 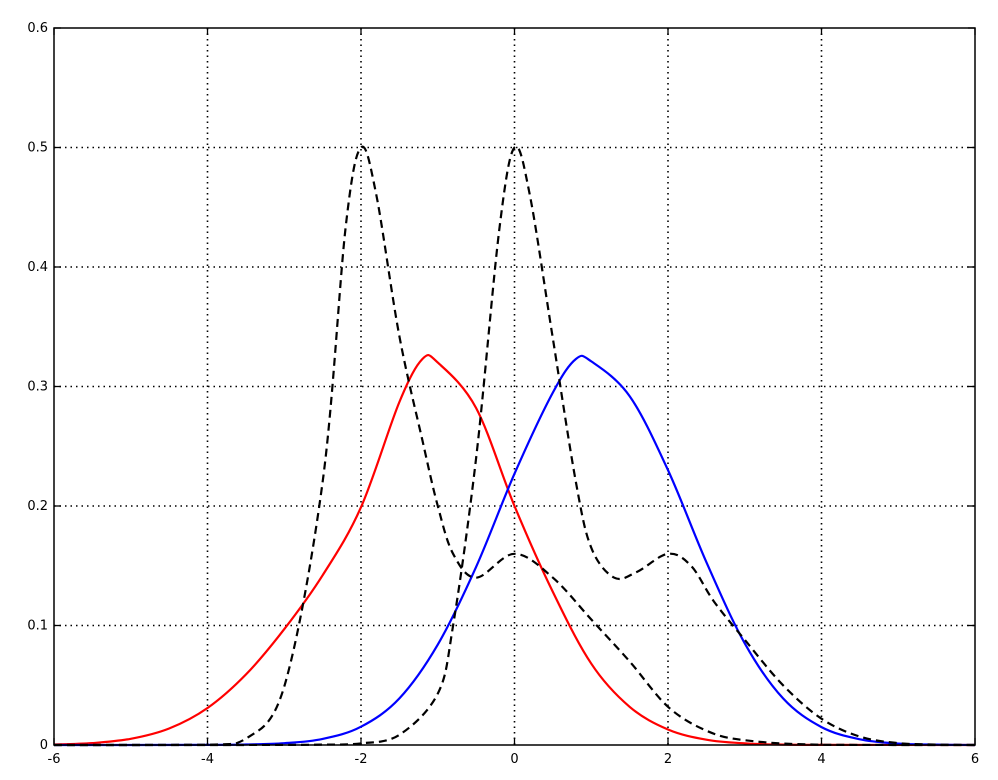 I want to click on x-axis-tick-labels: -6 -4 -2 0 2 4 6, so click(x=514, y=759).